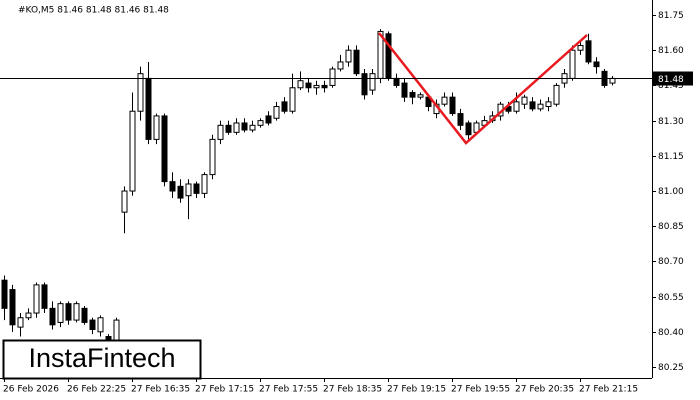 The width and height of the screenshot is (700, 400). Describe the element at coordinates (416, 390) in the screenshot. I see `x-tick-label: 27 Feb 19:15` at that location.